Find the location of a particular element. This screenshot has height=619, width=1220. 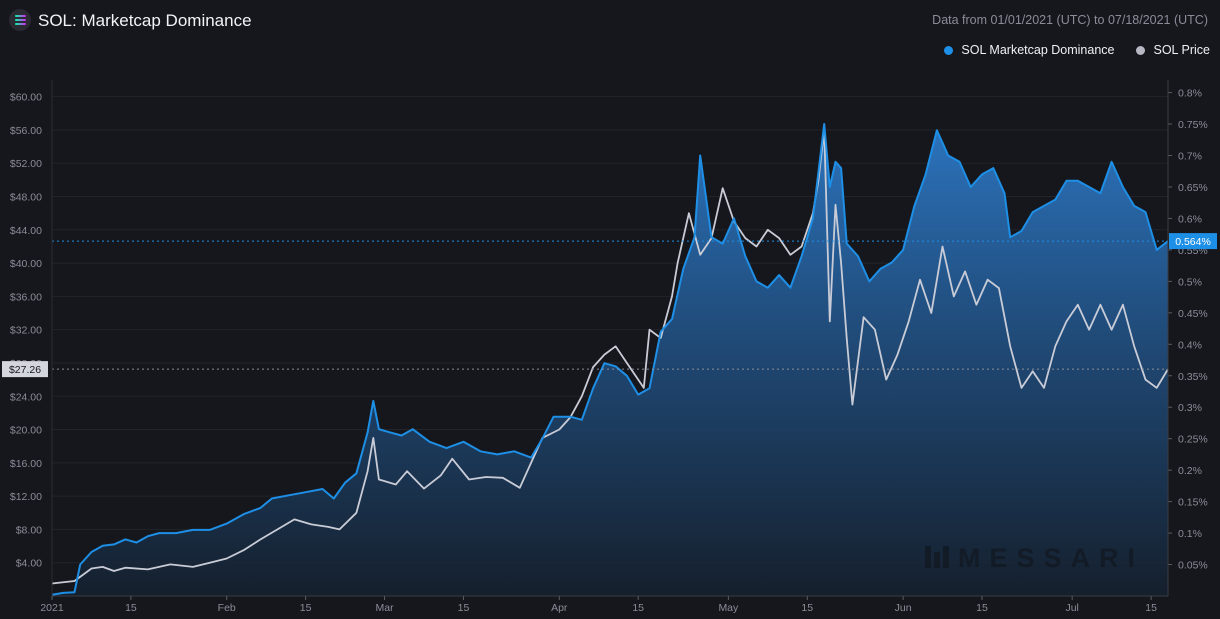

left-tick-label: $56.00 is located at coordinates (26, 131).